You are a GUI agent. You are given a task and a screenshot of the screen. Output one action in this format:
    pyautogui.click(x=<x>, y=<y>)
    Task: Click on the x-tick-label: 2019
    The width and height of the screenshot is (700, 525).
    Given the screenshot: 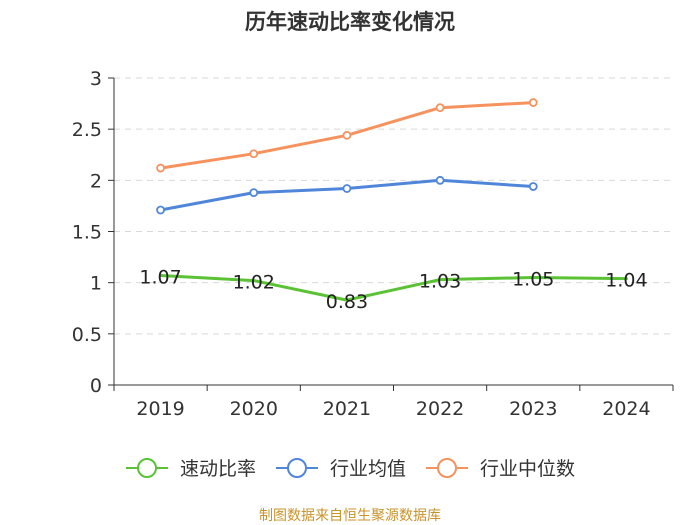 What is the action you would take?
    pyautogui.click(x=160, y=409)
    